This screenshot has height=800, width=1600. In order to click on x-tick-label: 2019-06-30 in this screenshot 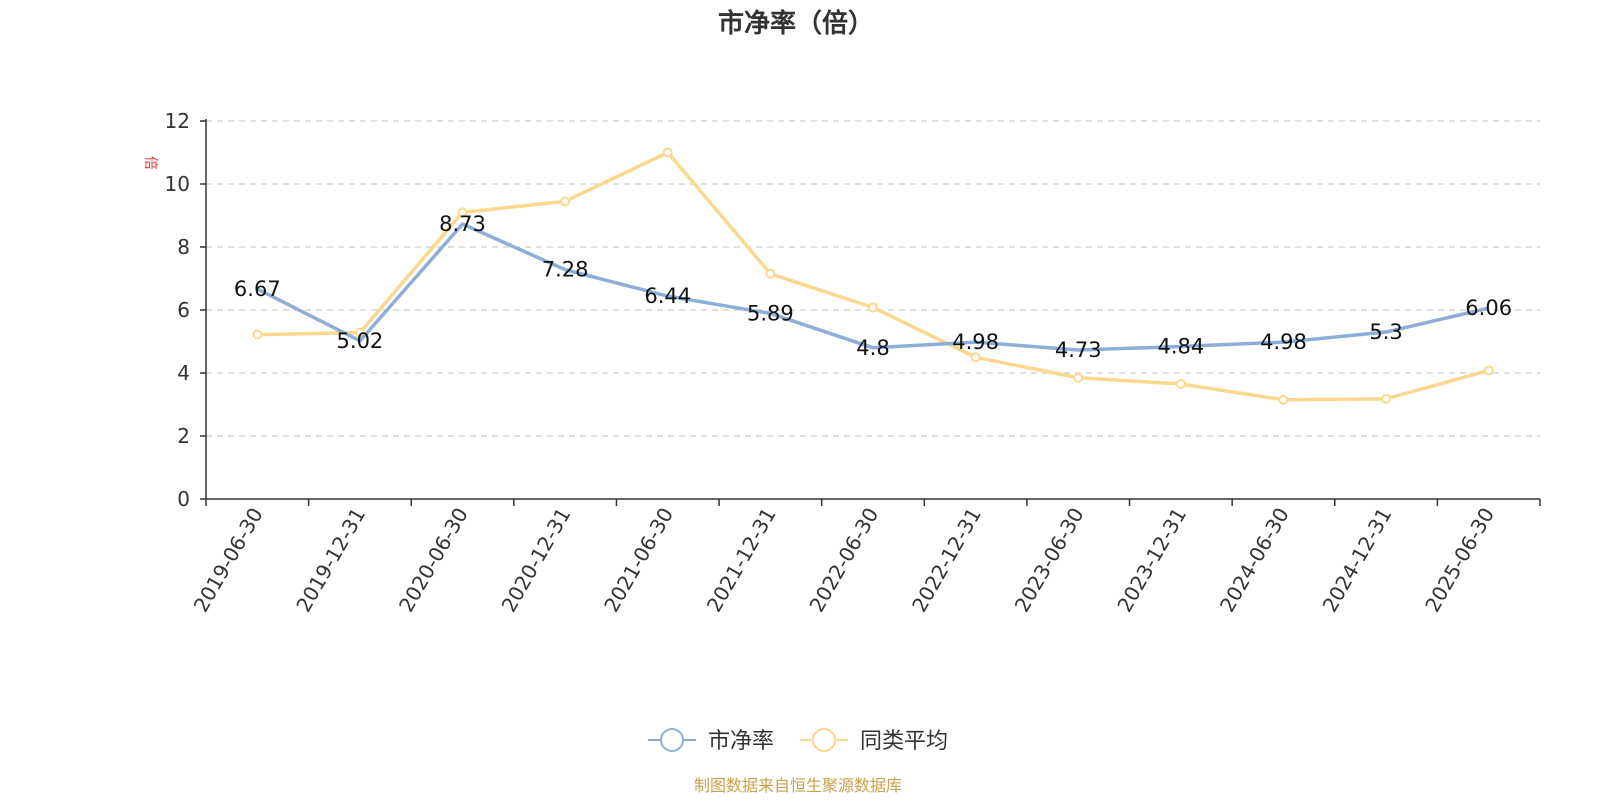, I will do `click(228, 560)`.